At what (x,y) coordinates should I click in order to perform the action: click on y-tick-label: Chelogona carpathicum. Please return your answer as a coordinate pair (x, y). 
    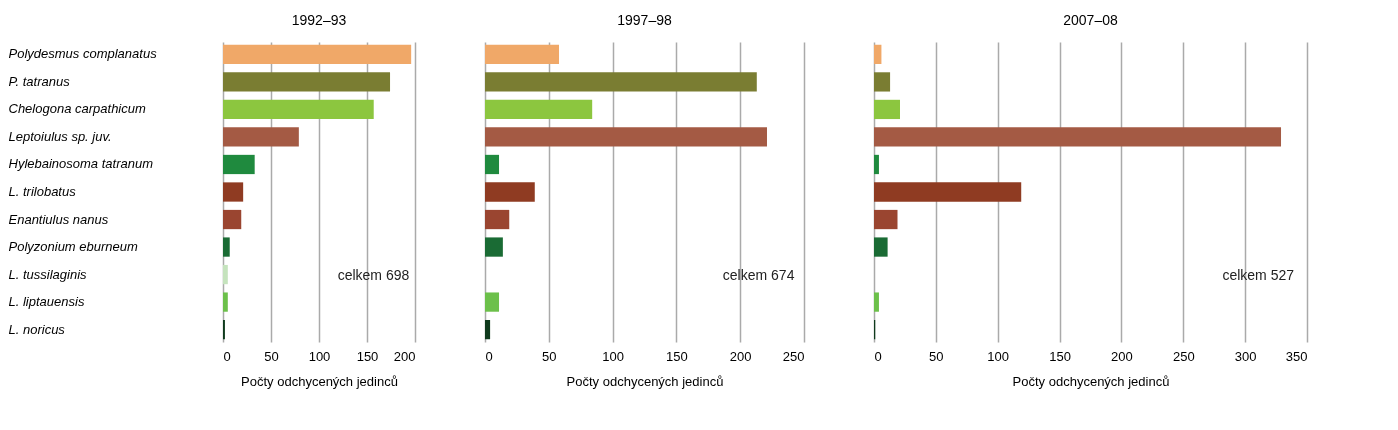
    Looking at the image, I should click on (77, 109).